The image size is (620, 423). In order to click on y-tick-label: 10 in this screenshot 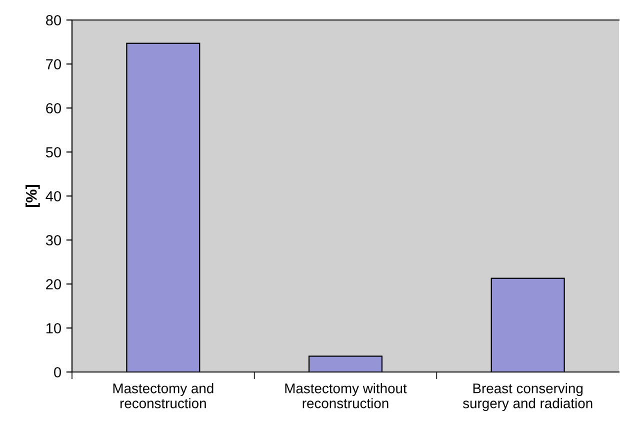, I will do `click(54, 328)`.